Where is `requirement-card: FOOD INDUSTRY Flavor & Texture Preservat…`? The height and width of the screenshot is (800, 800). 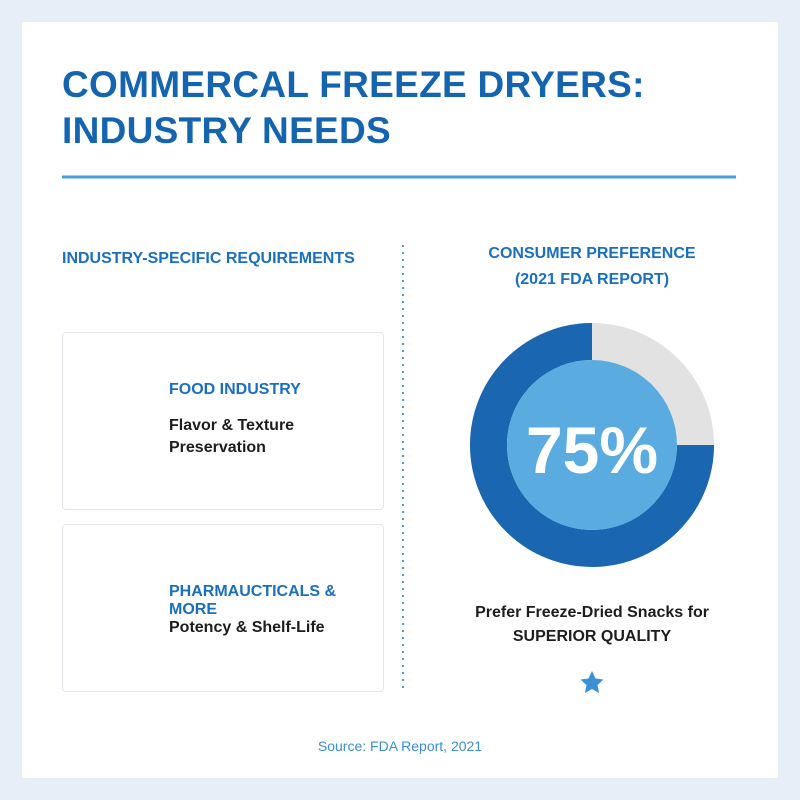 requirement-card: FOOD INDUSTRY Flavor & Texture Preservat… is located at coordinates (223, 421).